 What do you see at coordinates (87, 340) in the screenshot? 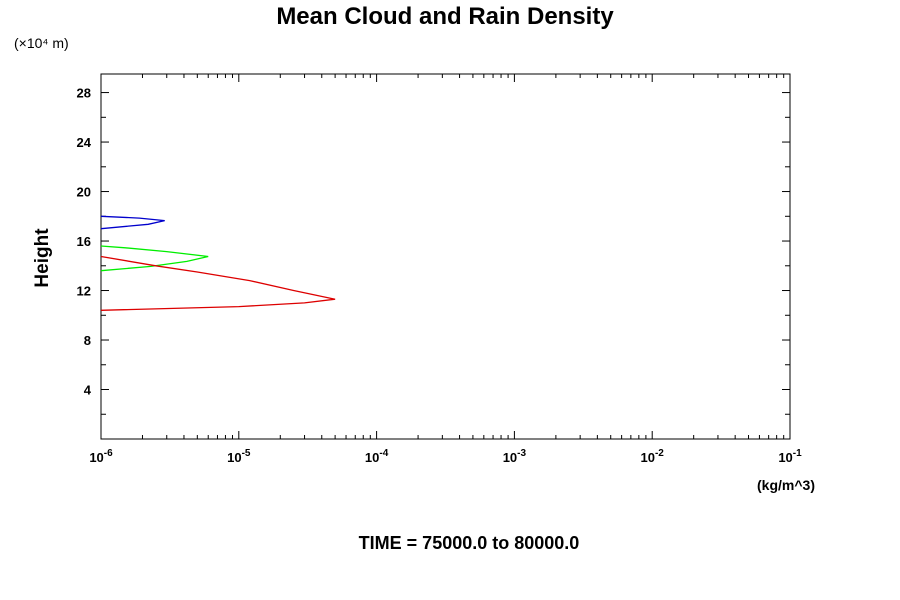
I see `y-tick-label: 8` at bounding box center [87, 340].